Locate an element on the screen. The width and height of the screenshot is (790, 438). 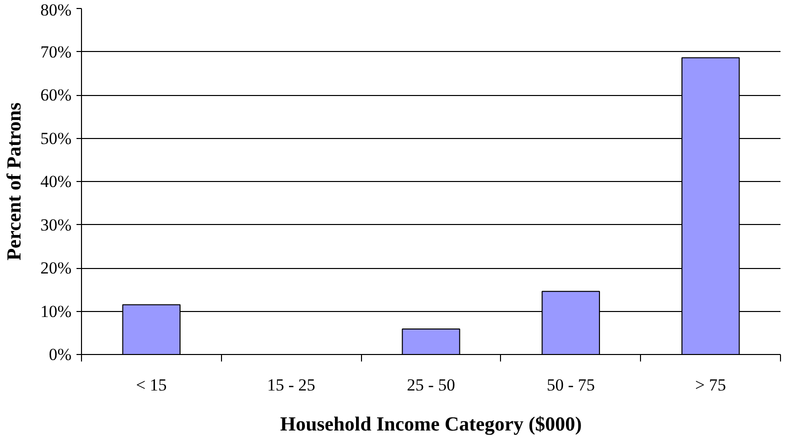
y-tick-label: 60% is located at coordinates (56, 95).